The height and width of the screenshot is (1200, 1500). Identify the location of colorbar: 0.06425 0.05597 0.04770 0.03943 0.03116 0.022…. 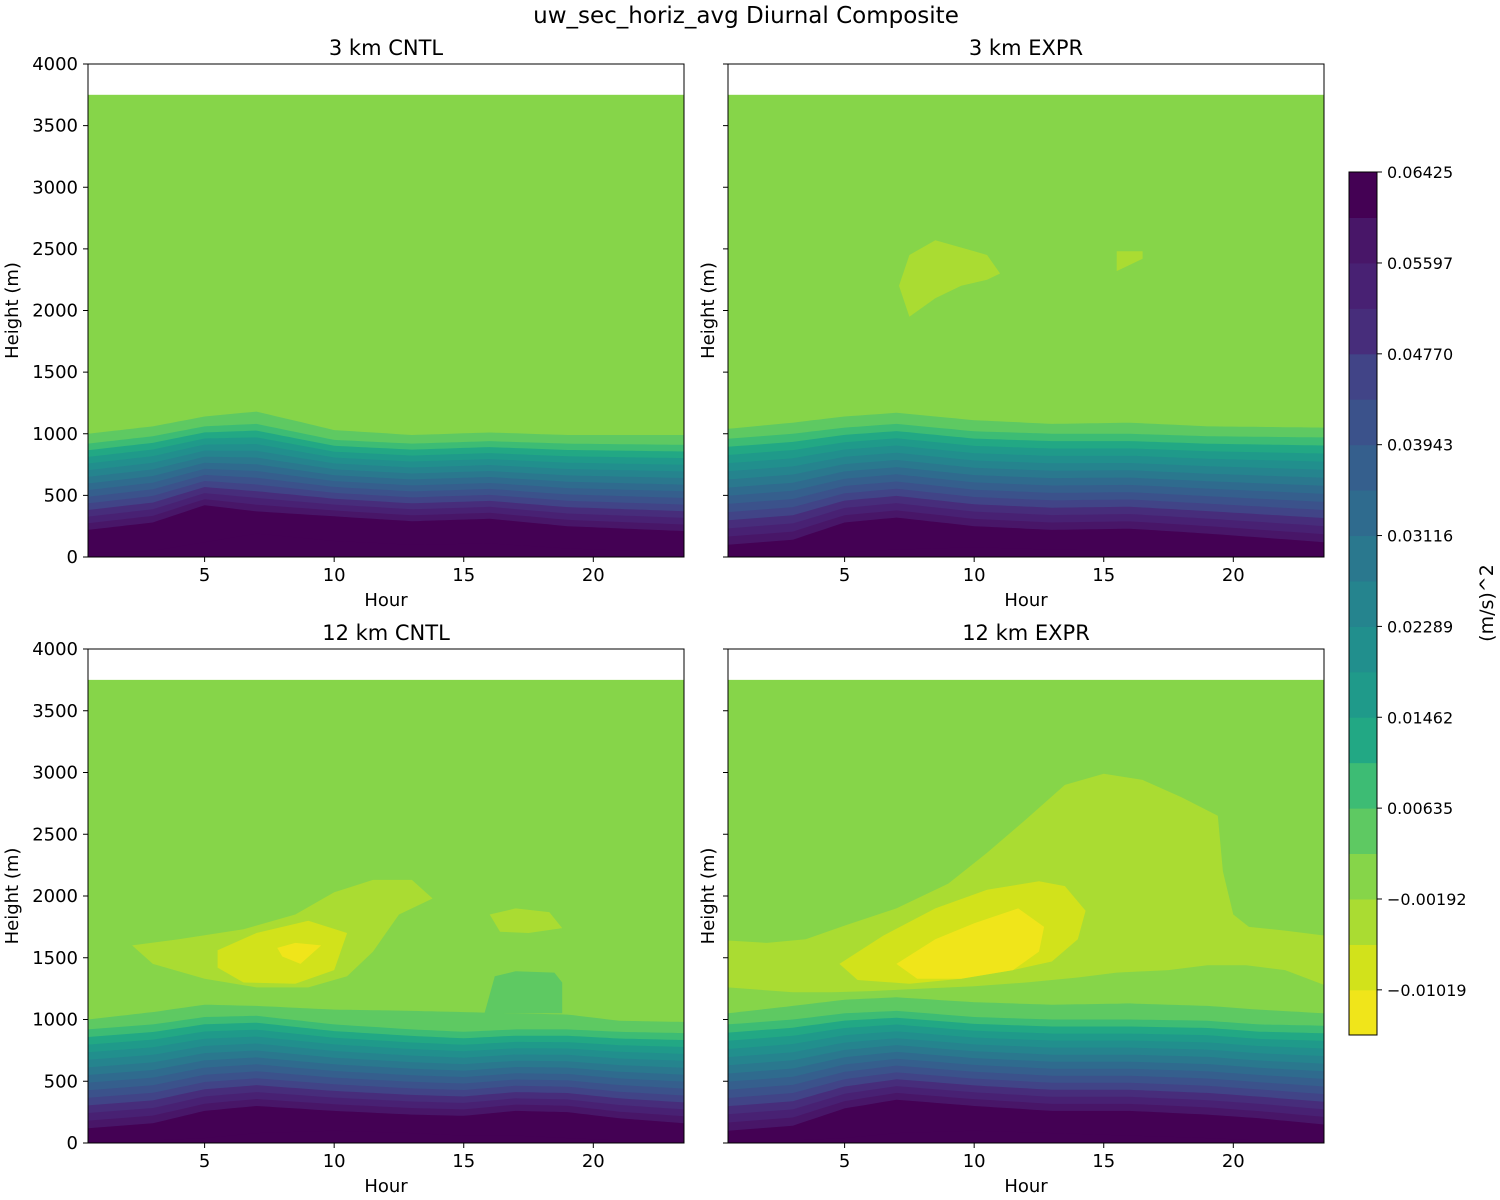
(1423, 599).